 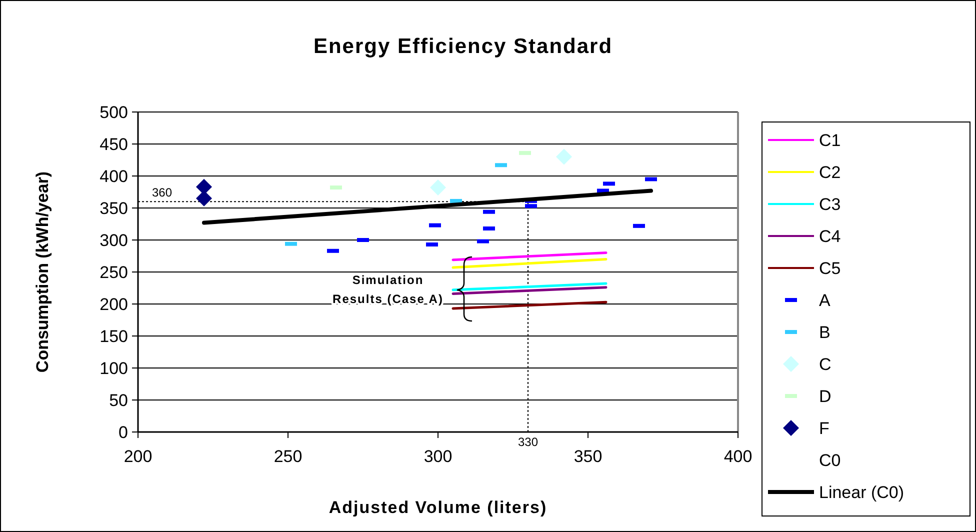 I want to click on legend-label: F, so click(x=824, y=428).